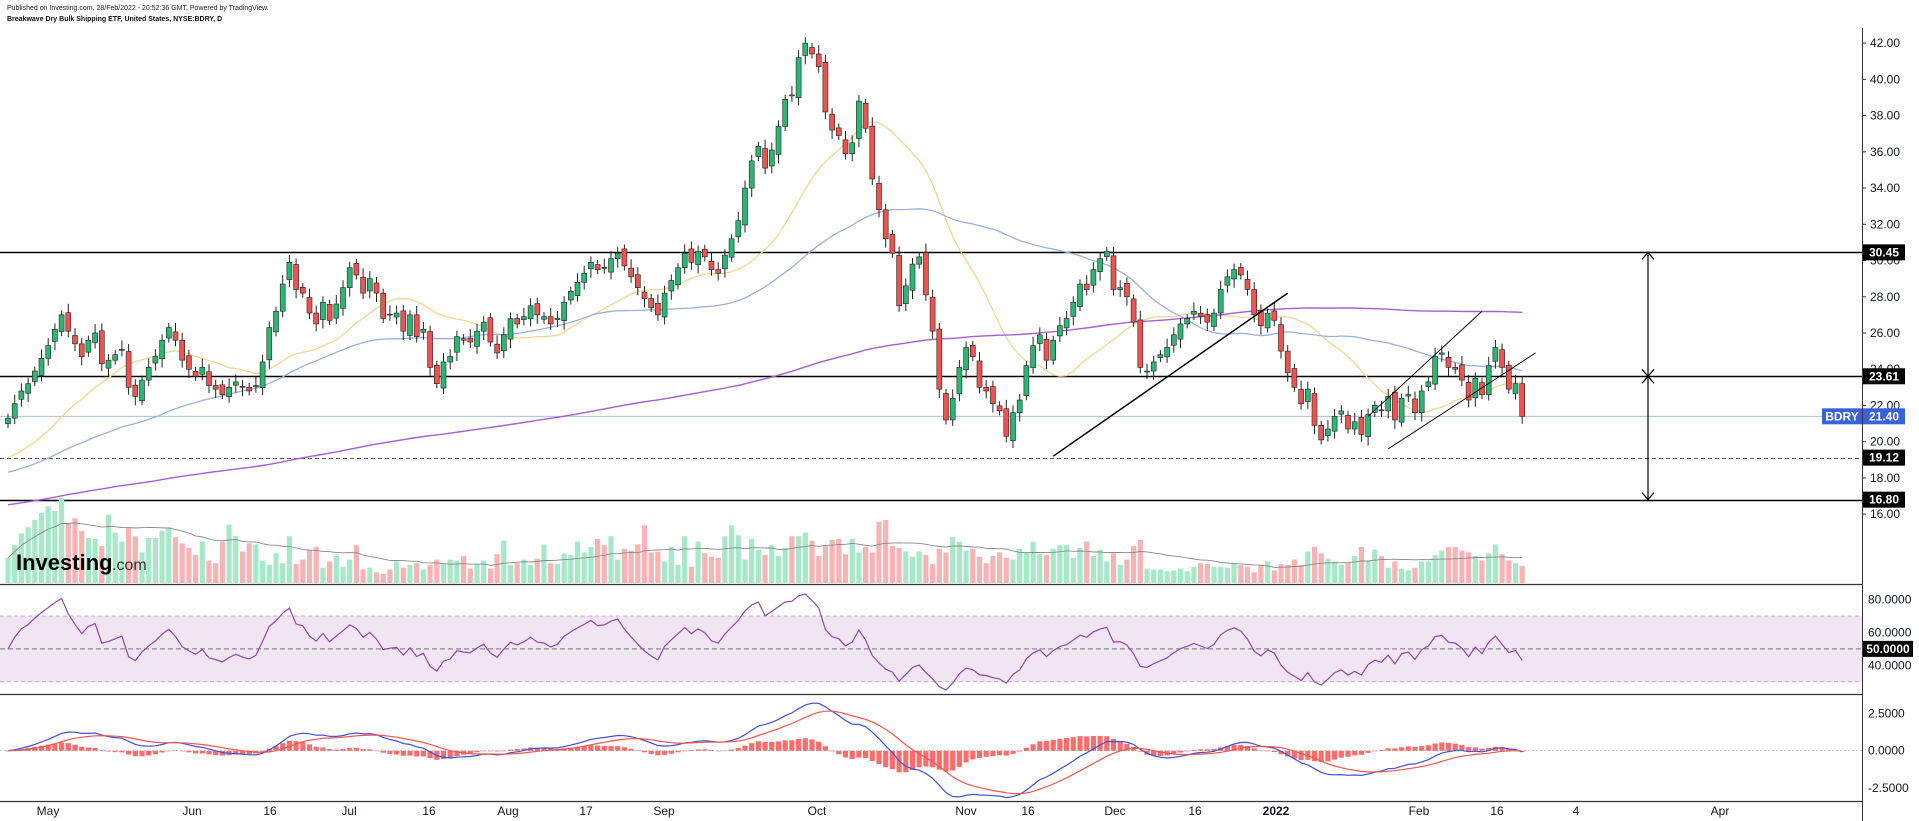 The image size is (1919, 821). What do you see at coordinates (765, 540) in the screenshot?
I see `volume-layer` at bounding box center [765, 540].